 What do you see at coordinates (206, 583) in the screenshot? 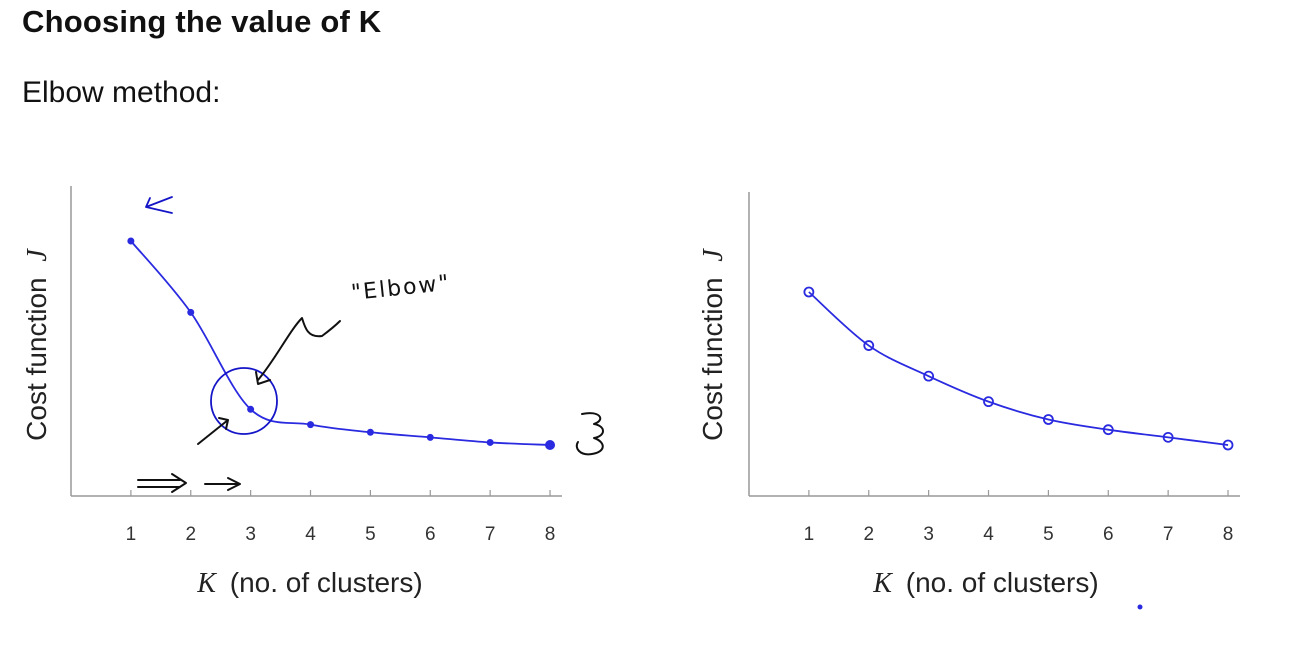
I see `x-axis-label-var: K` at bounding box center [206, 583].